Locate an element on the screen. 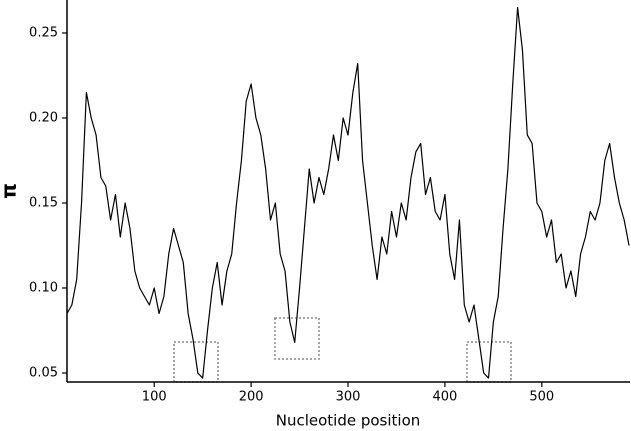 This screenshot has height=431, width=631. y-tick-label: 0.10 is located at coordinates (43, 287).